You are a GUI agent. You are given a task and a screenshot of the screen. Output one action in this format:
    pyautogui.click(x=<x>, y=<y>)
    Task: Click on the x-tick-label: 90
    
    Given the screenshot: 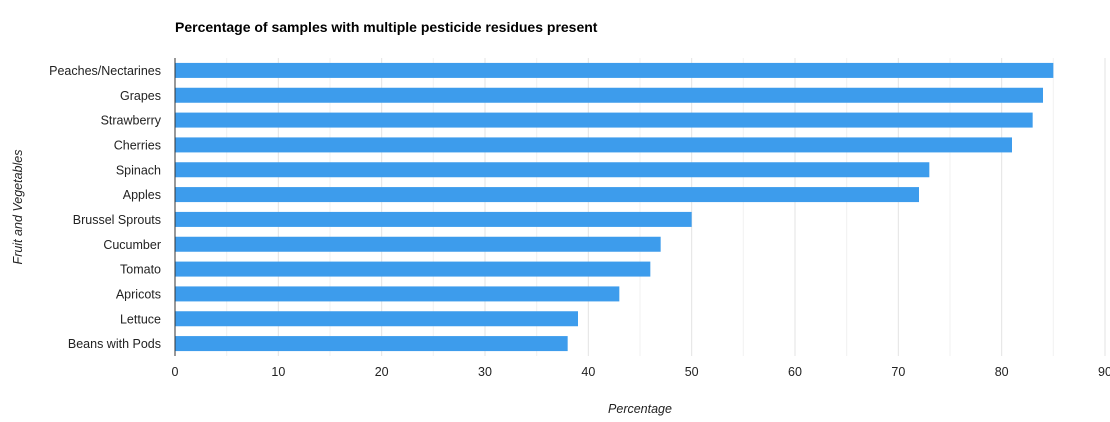 What is the action you would take?
    pyautogui.click(x=1104, y=372)
    